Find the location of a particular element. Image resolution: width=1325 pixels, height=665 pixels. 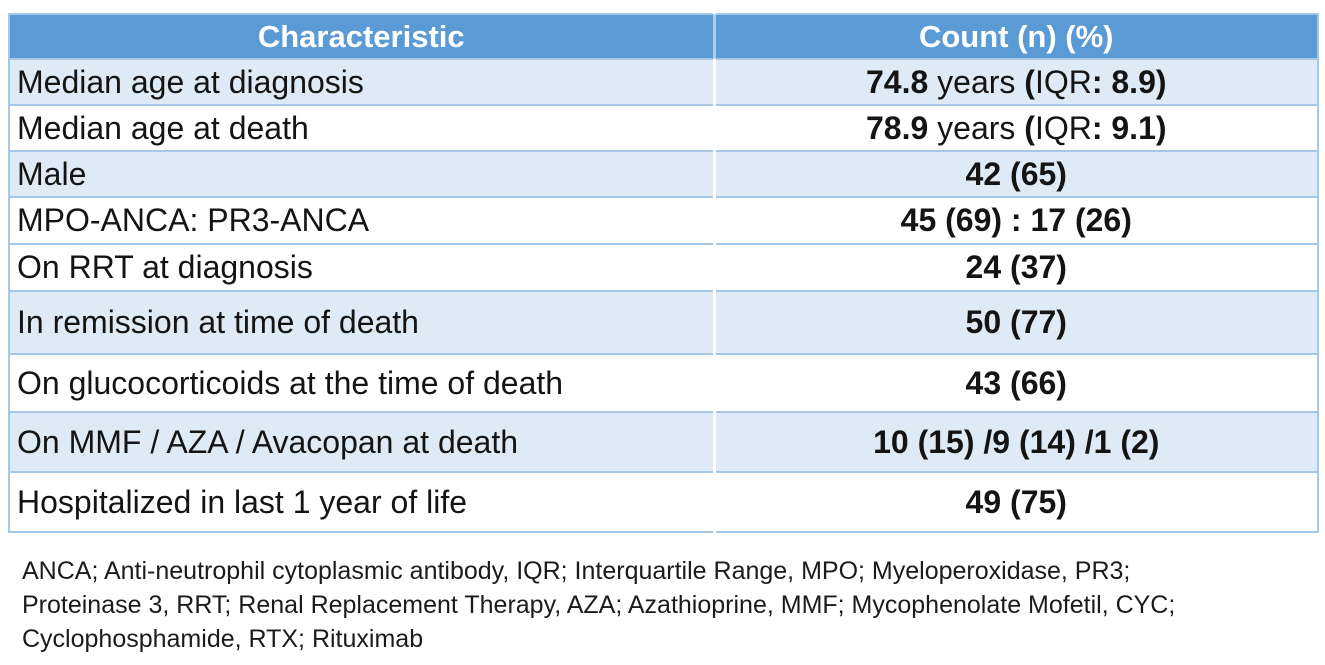

value-cell: 50 (77) is located at coordinates (1015, 323).